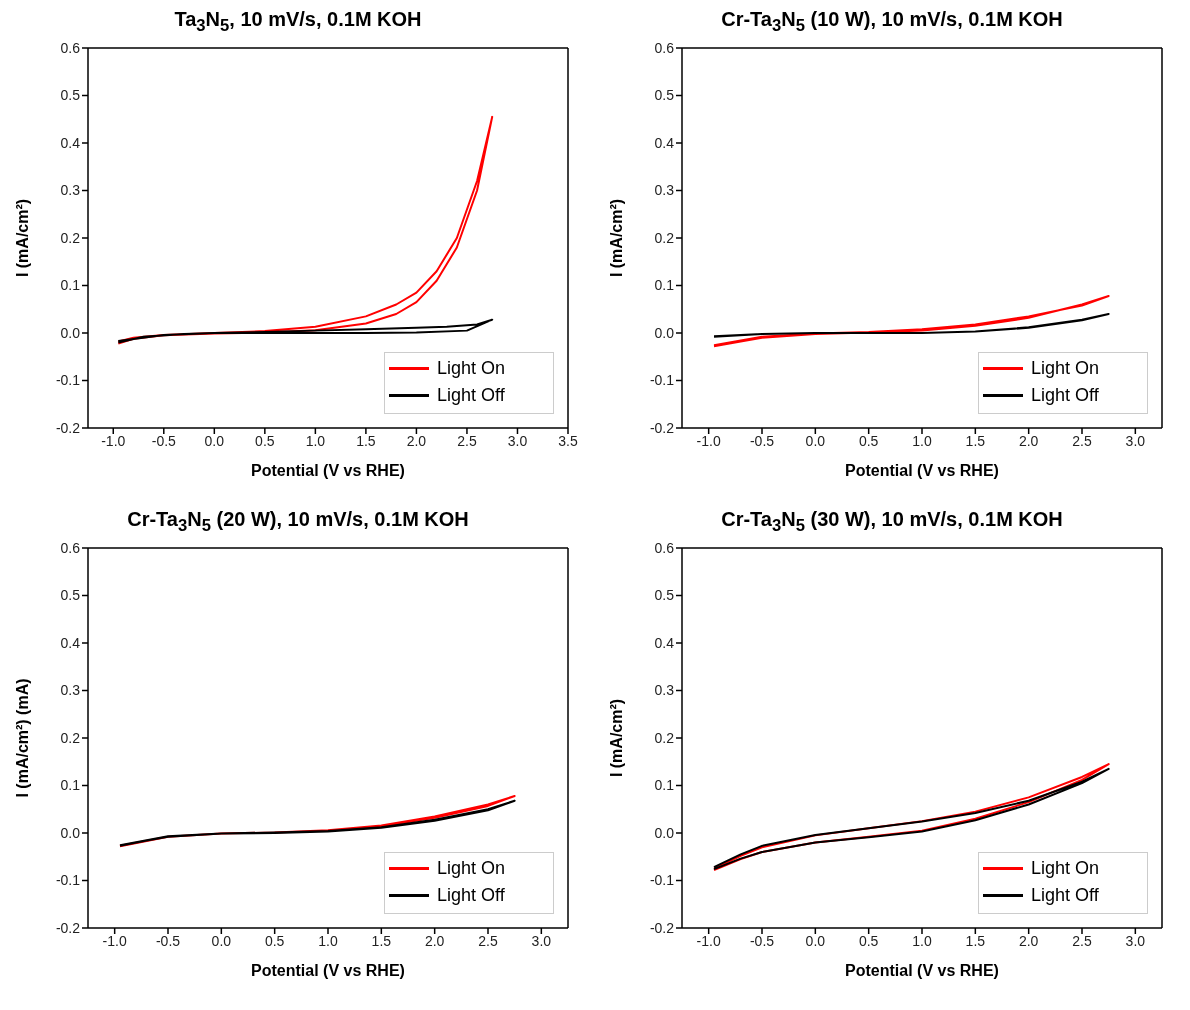 Image resolution: width=1190 pixels, height=1010 pixels. Describe the element at coordinates (298, 22) in the screenshot. I see `chart-title: Ta$_{3}$N$_{5}$, 10 mV/s, 0.1M KOH` at that location.